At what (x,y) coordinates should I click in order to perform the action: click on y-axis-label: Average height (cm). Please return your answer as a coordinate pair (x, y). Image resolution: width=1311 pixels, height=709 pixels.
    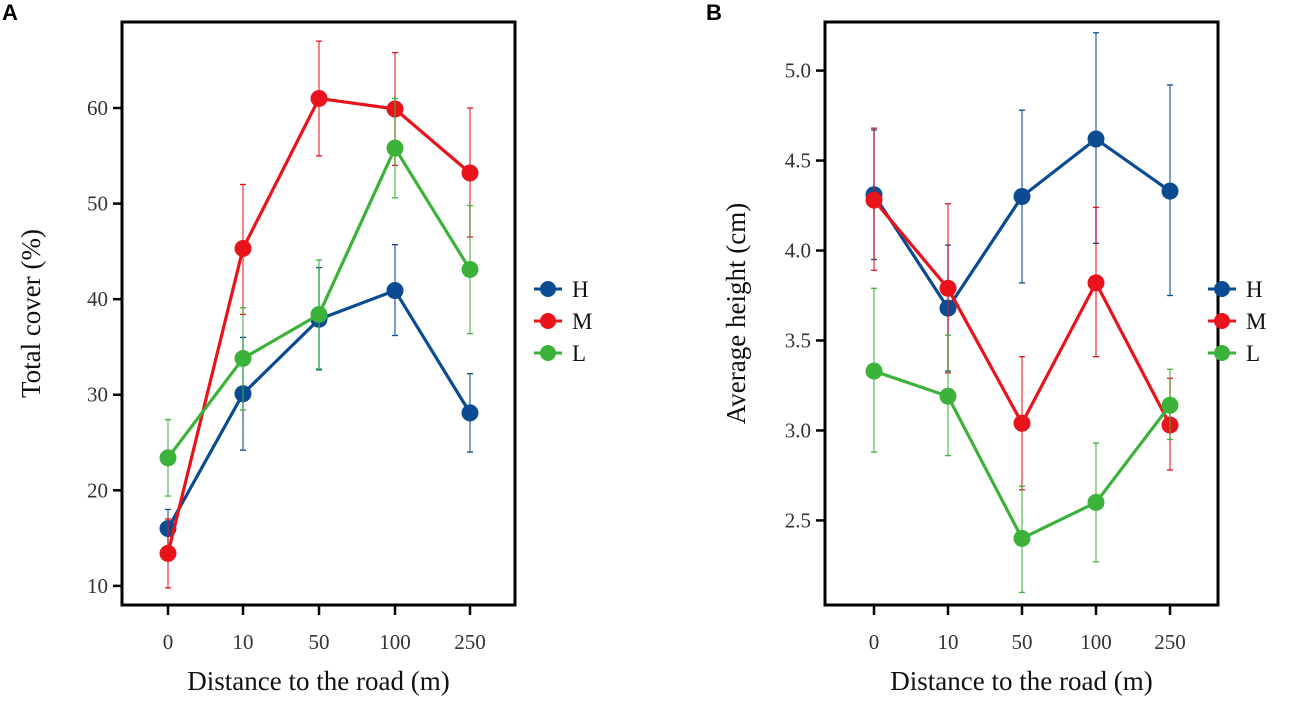
    Looking at the image, I should click on (736, 313).